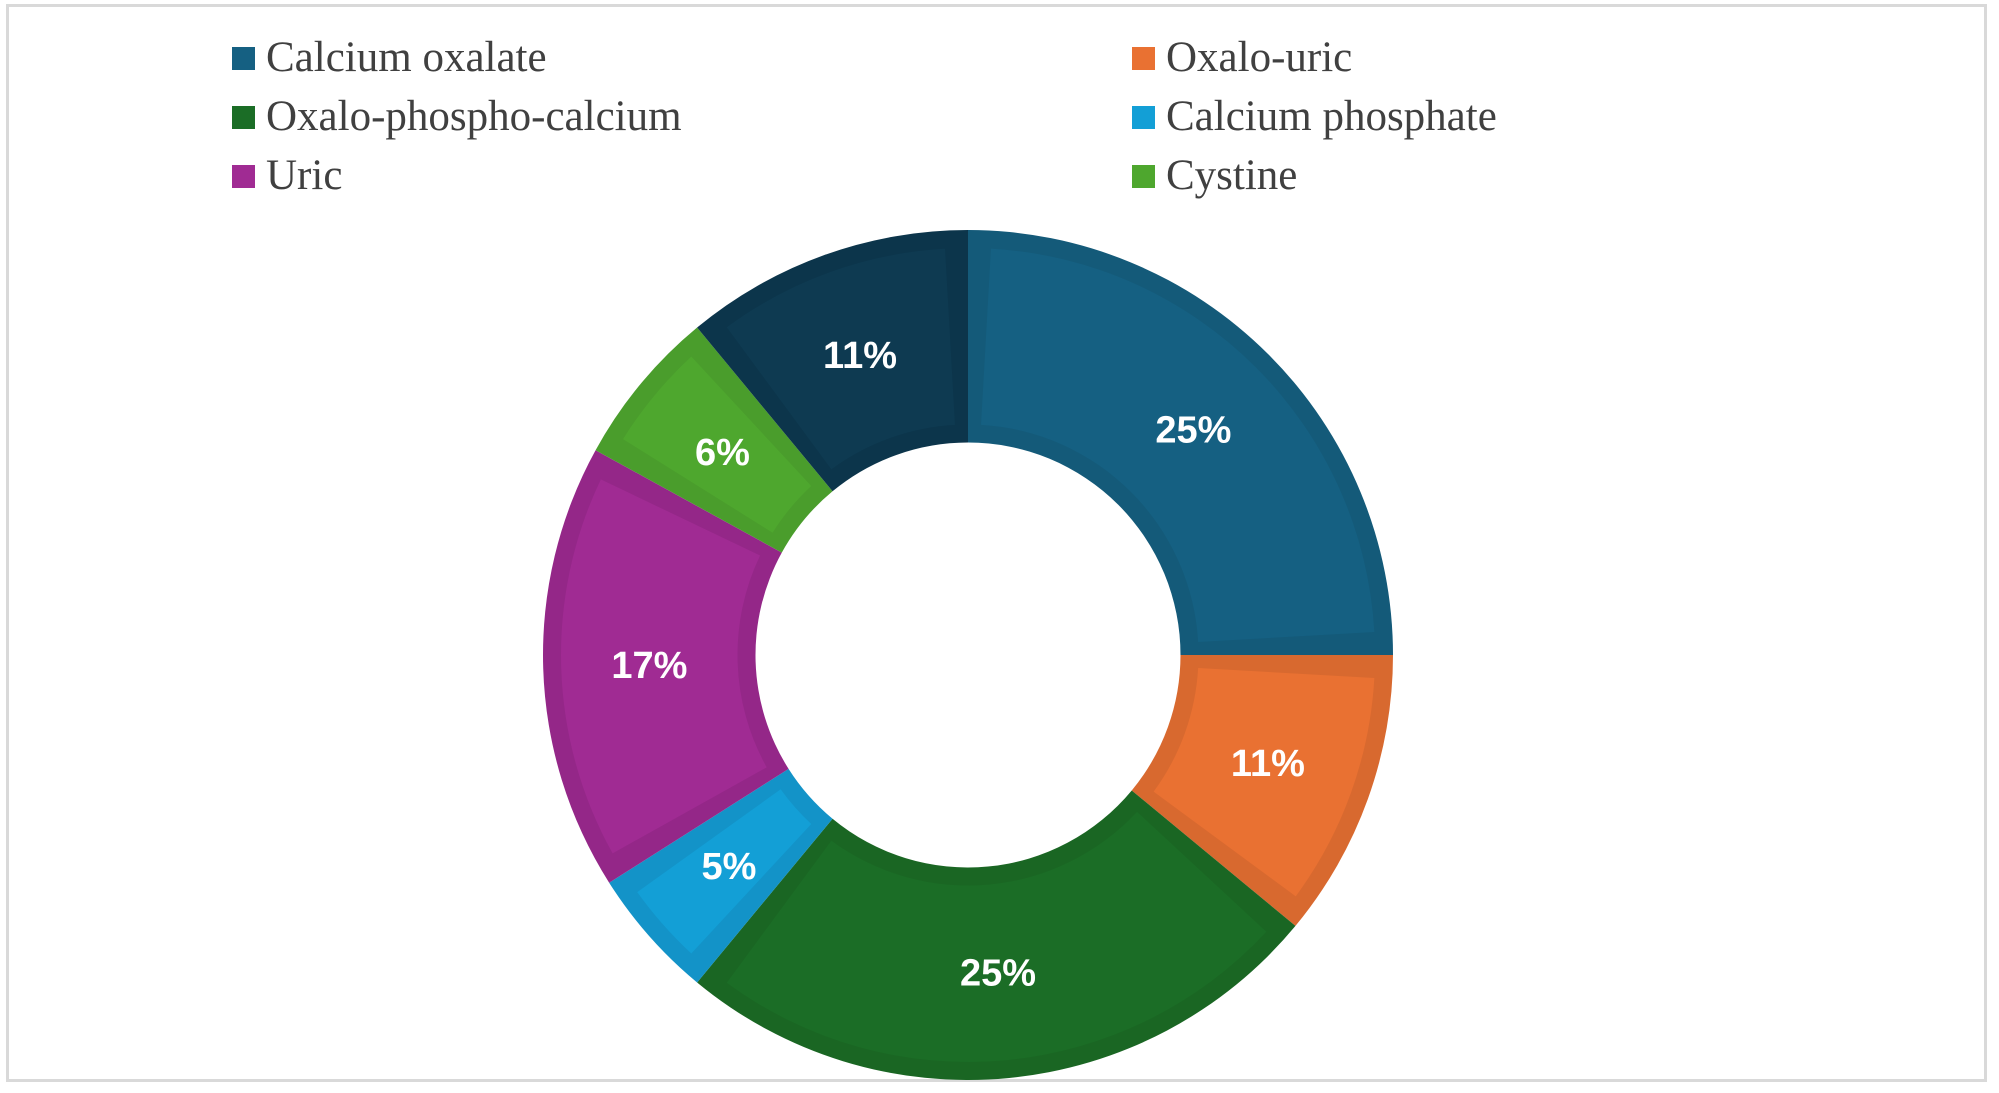 Image resolution: width=1999 pixels, height=1093 pixels. What do you see at coordinates (728, 867) in the screenshot?
I see `slice-value-label: 5%` at bounding box center [728, 867].